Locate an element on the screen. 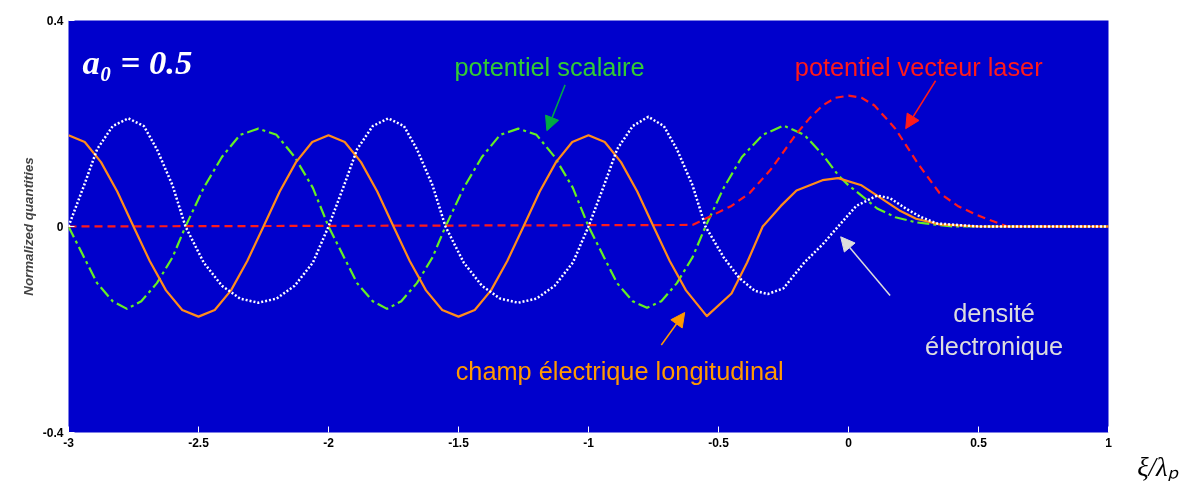 The width and height of the screenshot is (1182, 481). x-tick-label: -2.5 is located at coordinates (199, 442).